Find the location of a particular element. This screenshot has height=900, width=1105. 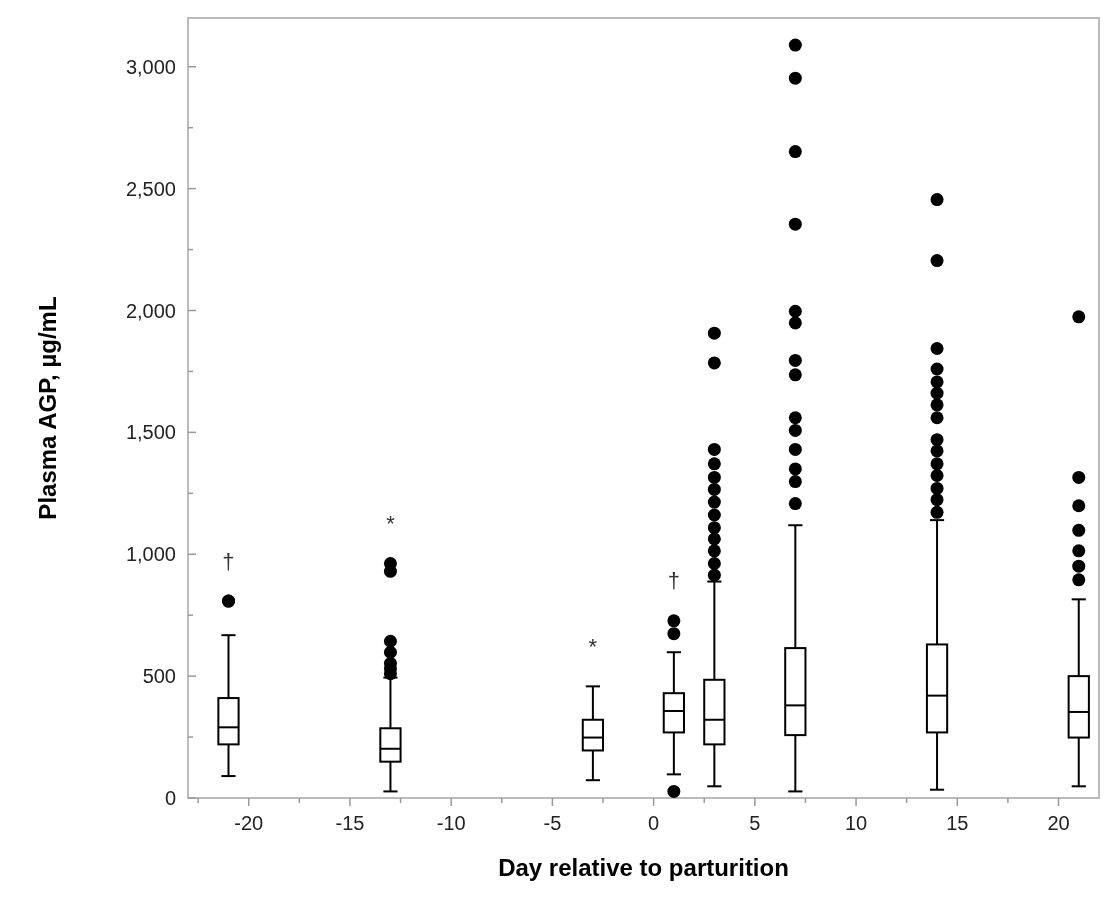

y-tick-label: 1,000 is located at coordinates (150, 554).